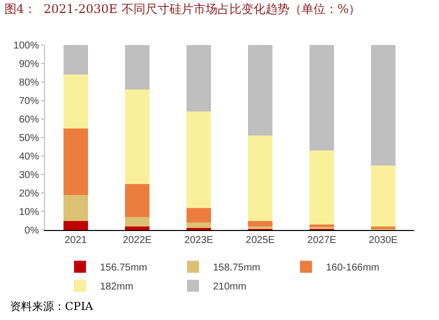  Describe the element at coordinates (29, 101) in the screenshot. I see `y-tick-label: 70%` at that location.